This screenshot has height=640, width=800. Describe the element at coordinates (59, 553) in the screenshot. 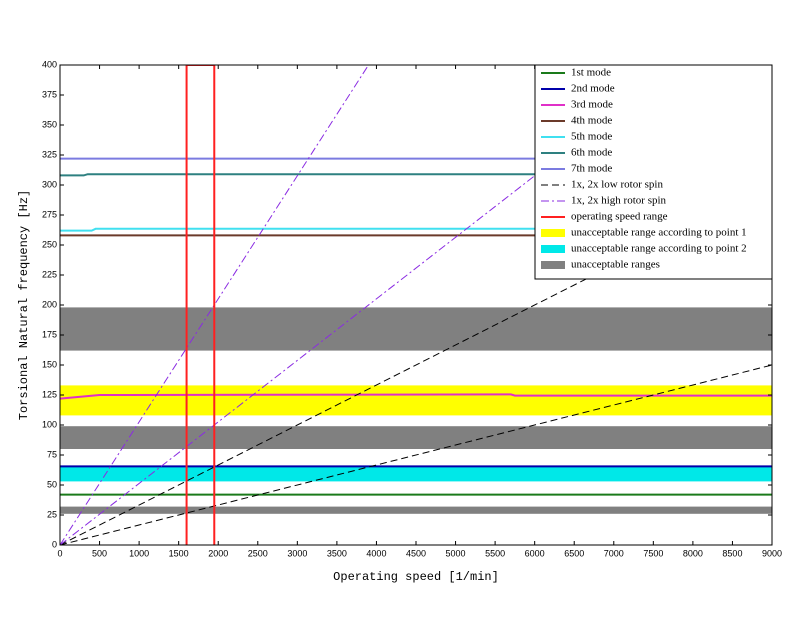

I see `x-tick-label: 0` at that location.